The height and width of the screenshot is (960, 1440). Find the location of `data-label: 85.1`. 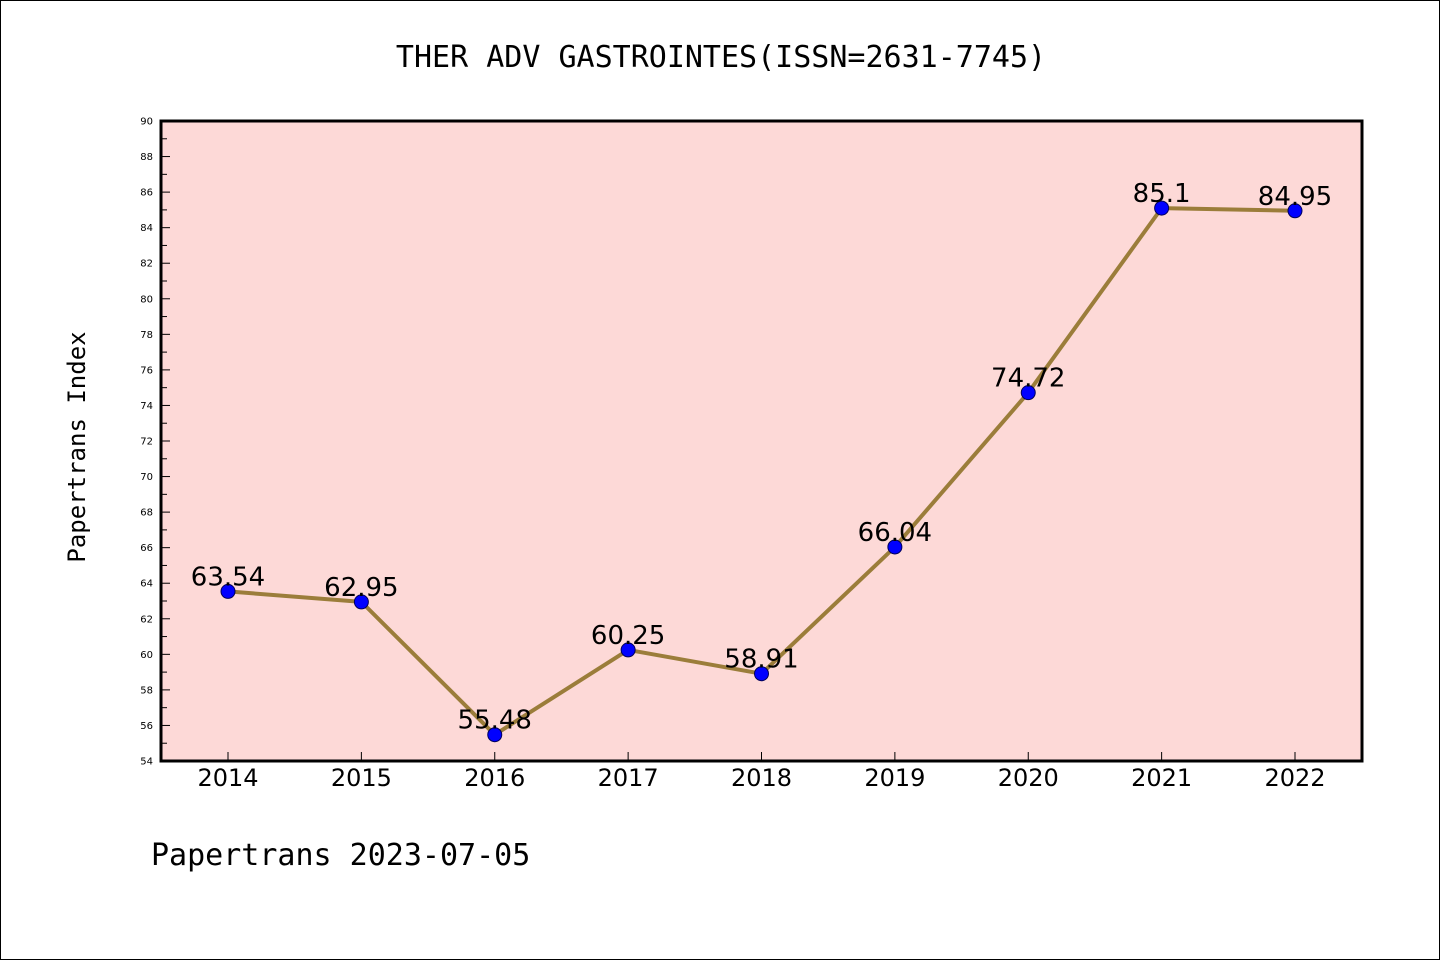

data-label: 85.1 is located at coordinates (1162, 194).